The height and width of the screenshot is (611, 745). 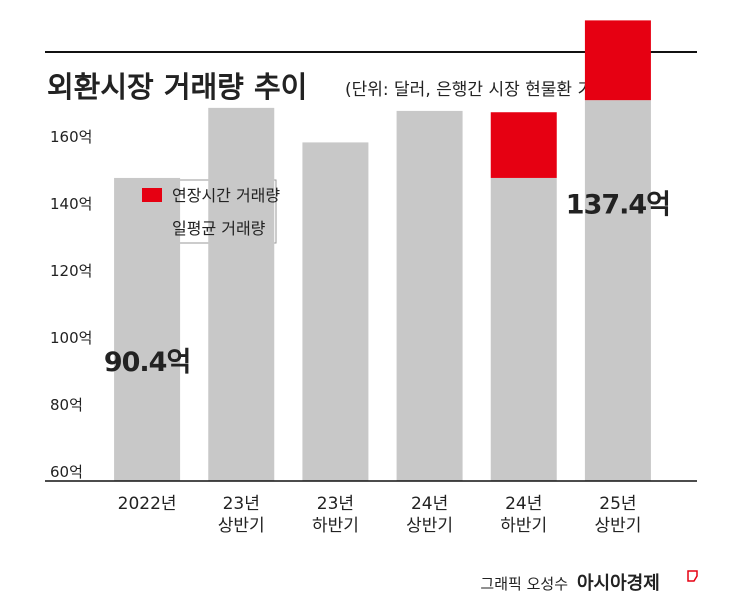 What do you see at coordinates (71, 137) in the screenshot?
I see `y-tick-label: 160억` at bounding box center [71, 137].